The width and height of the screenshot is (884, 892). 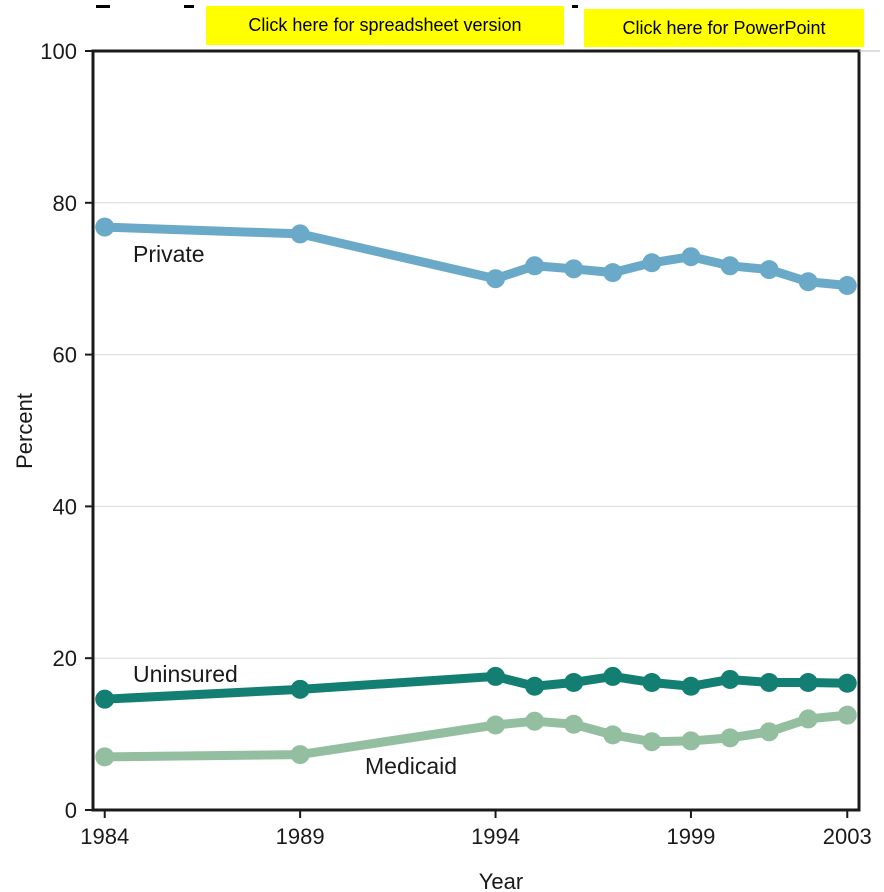 I want to click on y-tick-label: 0, so click(x=71, y=810).